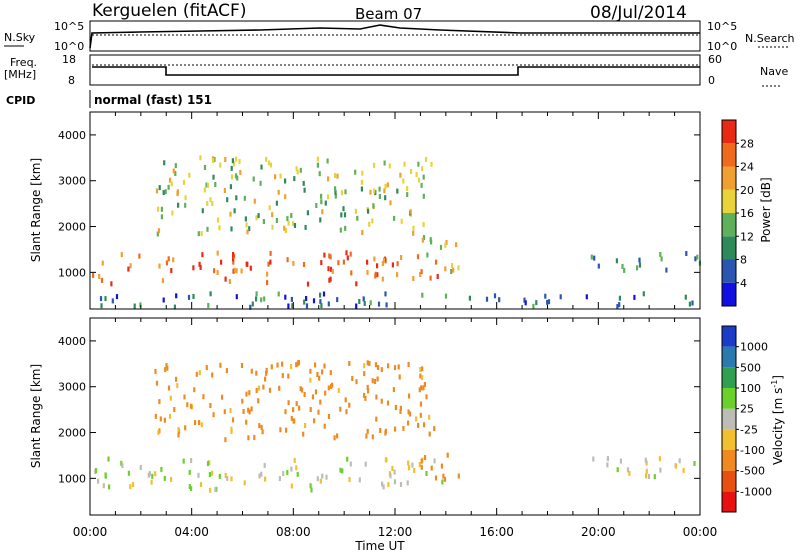 This screenshot has height=554, width=800. What do you see at coordinates (72, 387) in the screenshot?
I see `y-tick-label: 3000` at bounding box center [72, 387].